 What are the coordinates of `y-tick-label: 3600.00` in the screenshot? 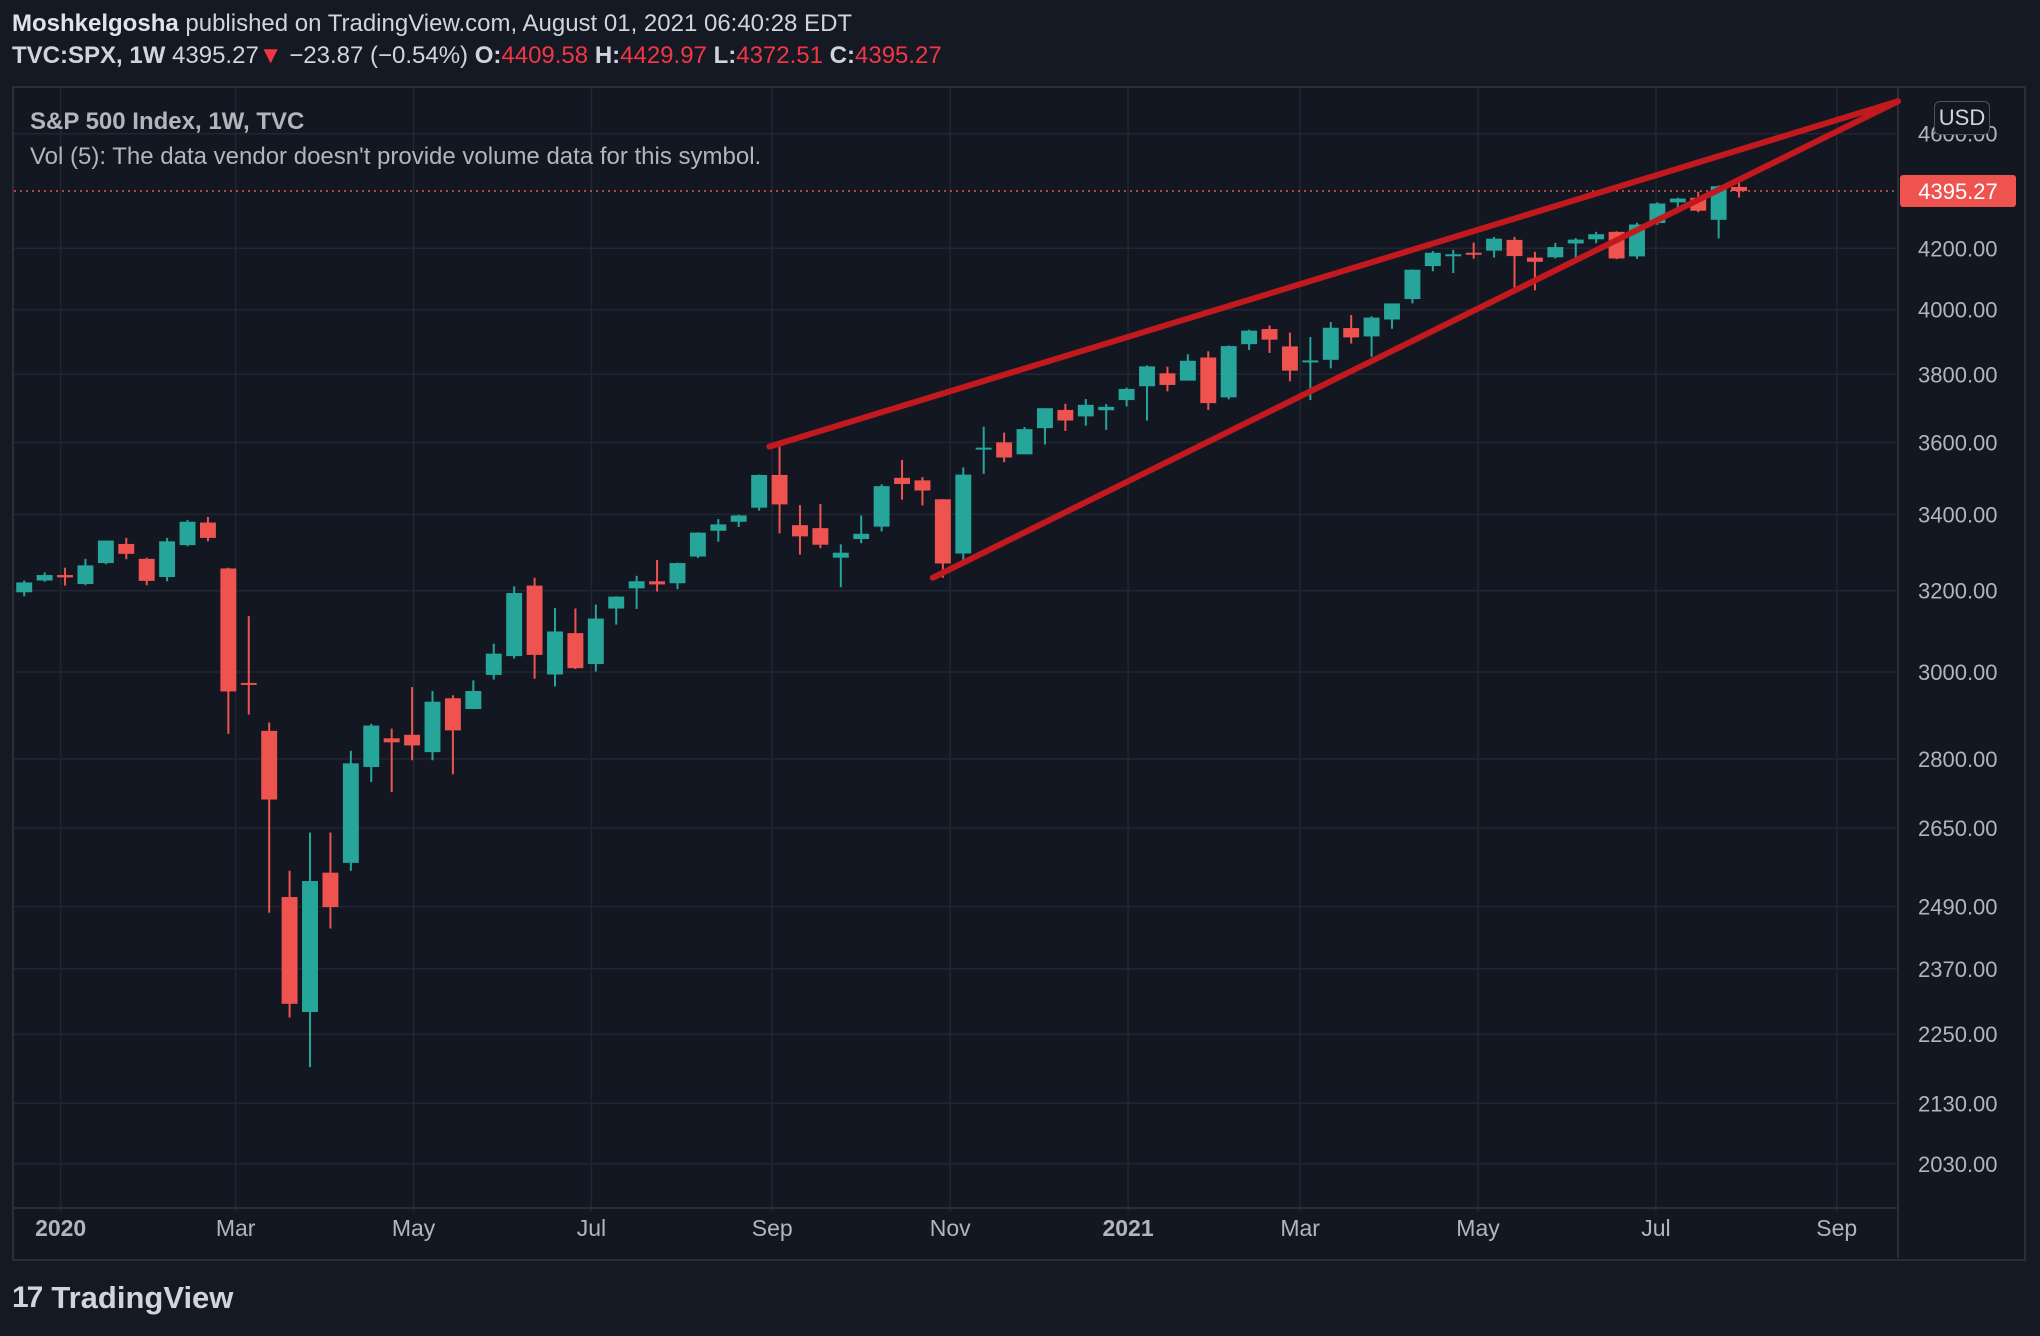 It's located at (1958, 442).